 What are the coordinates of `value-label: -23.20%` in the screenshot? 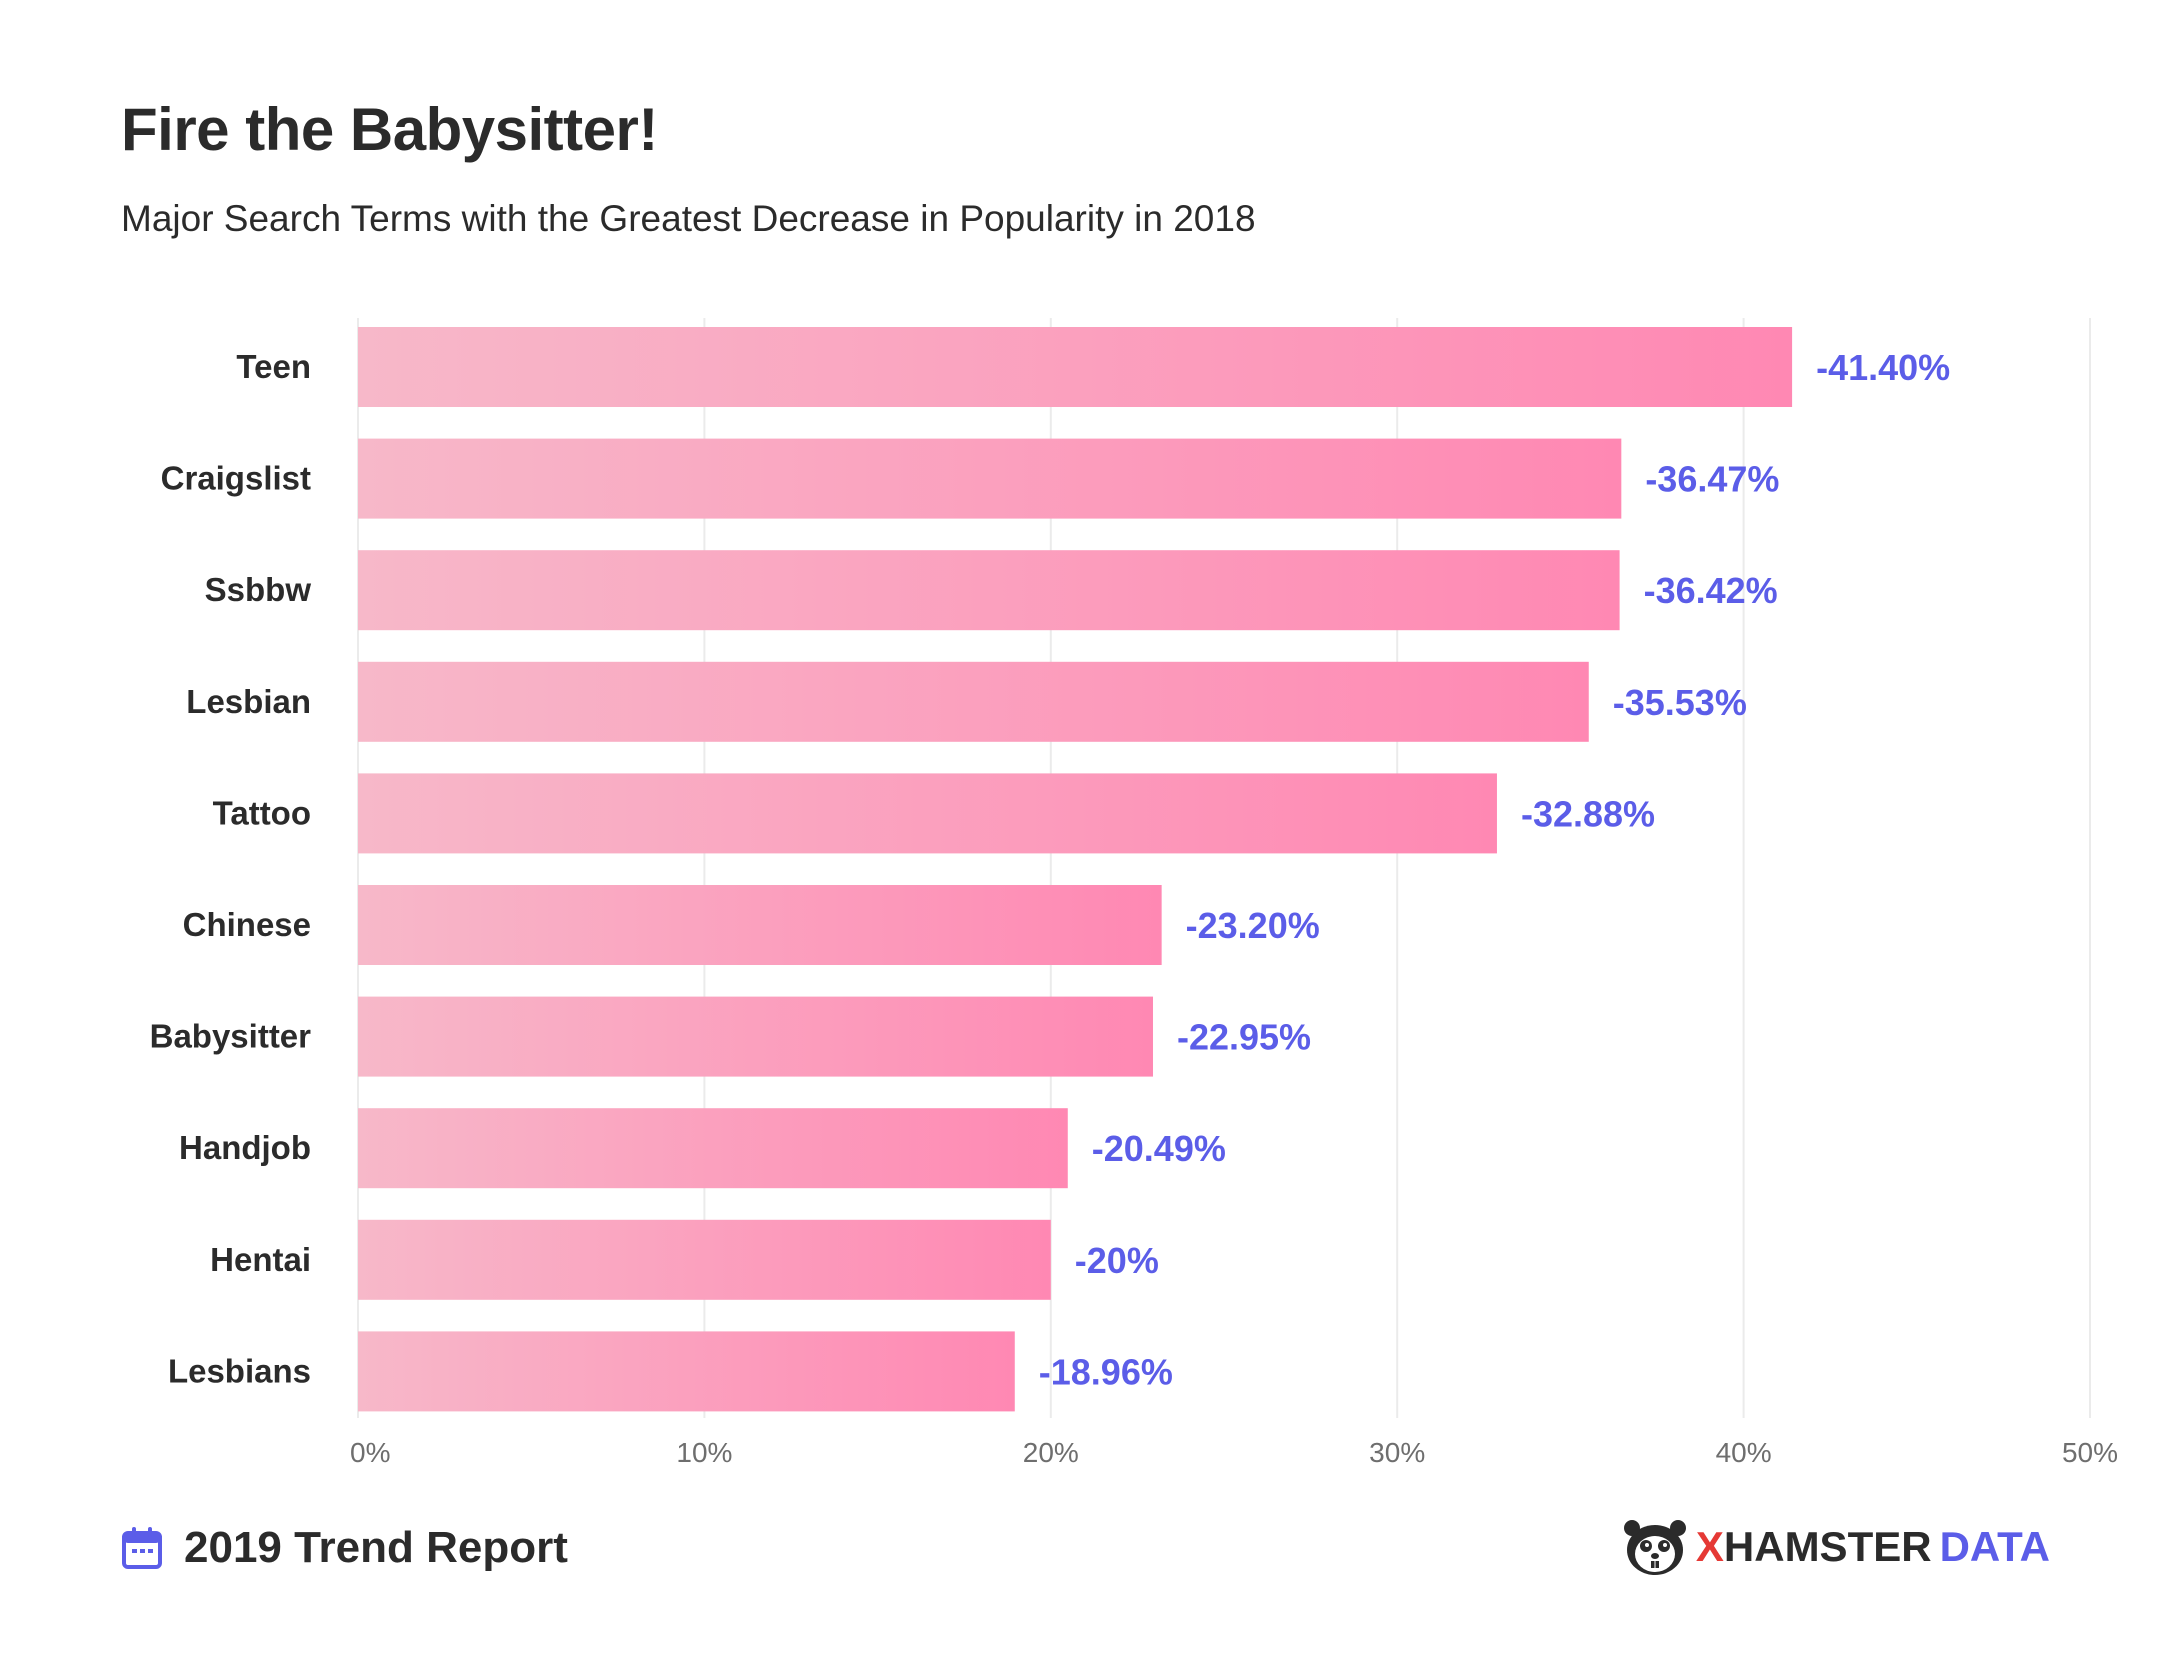 It's located at (1253, 925).